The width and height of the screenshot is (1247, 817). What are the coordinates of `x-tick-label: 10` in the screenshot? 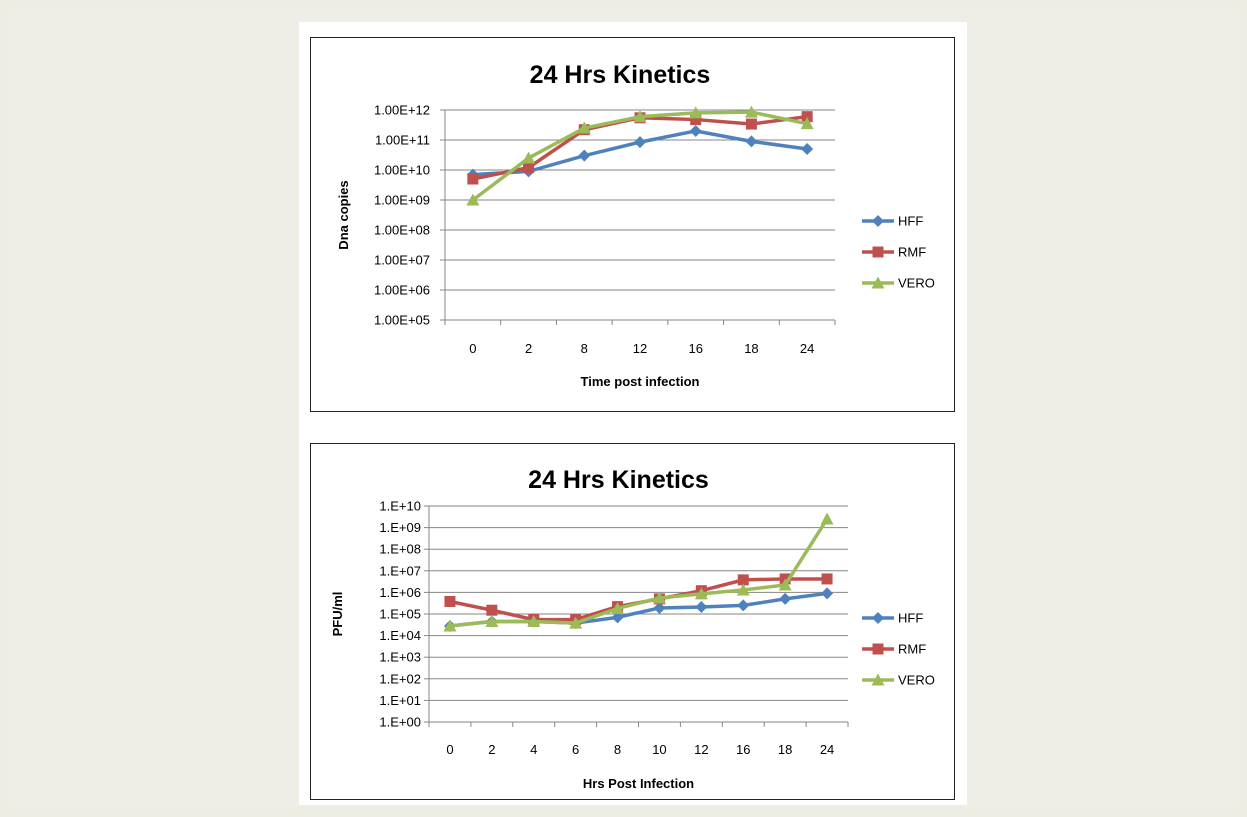 It's located at (659, 749).